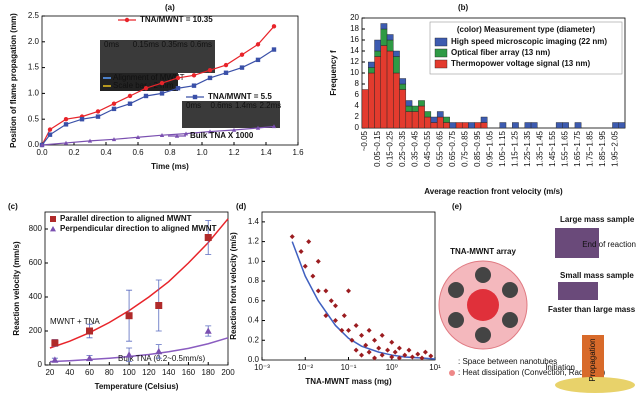  I want to click on x-tick-label: 10⁰, so click(392, 367).